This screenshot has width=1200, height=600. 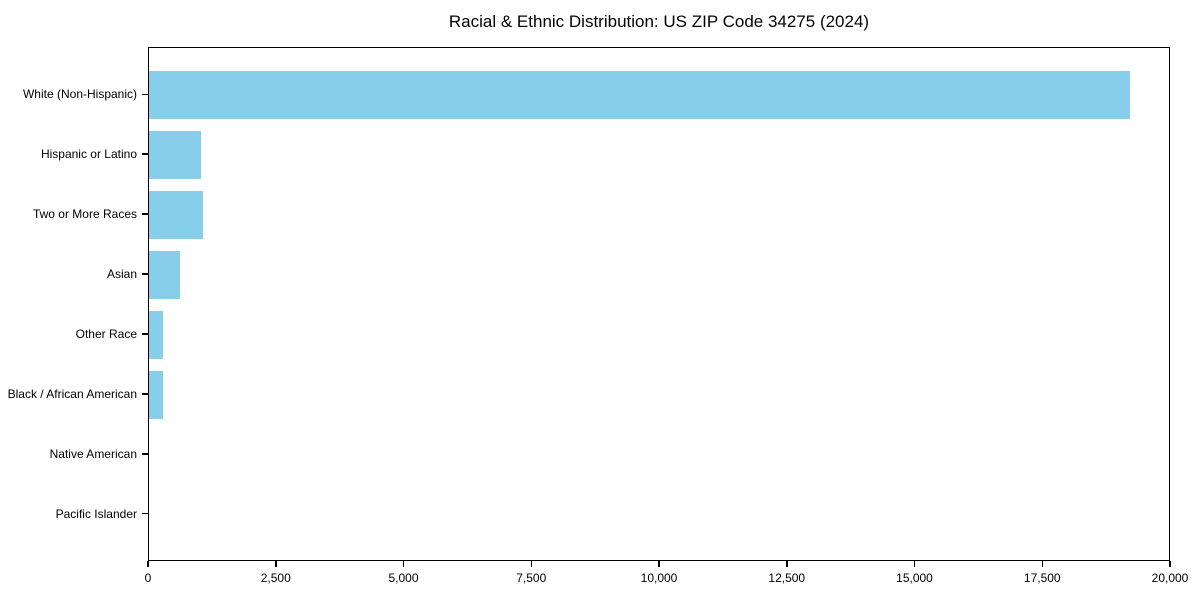 What do you see at coordinates (1170, 578) in the screenshot?
I see `x-tick-label: 20,000` at bounding box center [1170, 578].